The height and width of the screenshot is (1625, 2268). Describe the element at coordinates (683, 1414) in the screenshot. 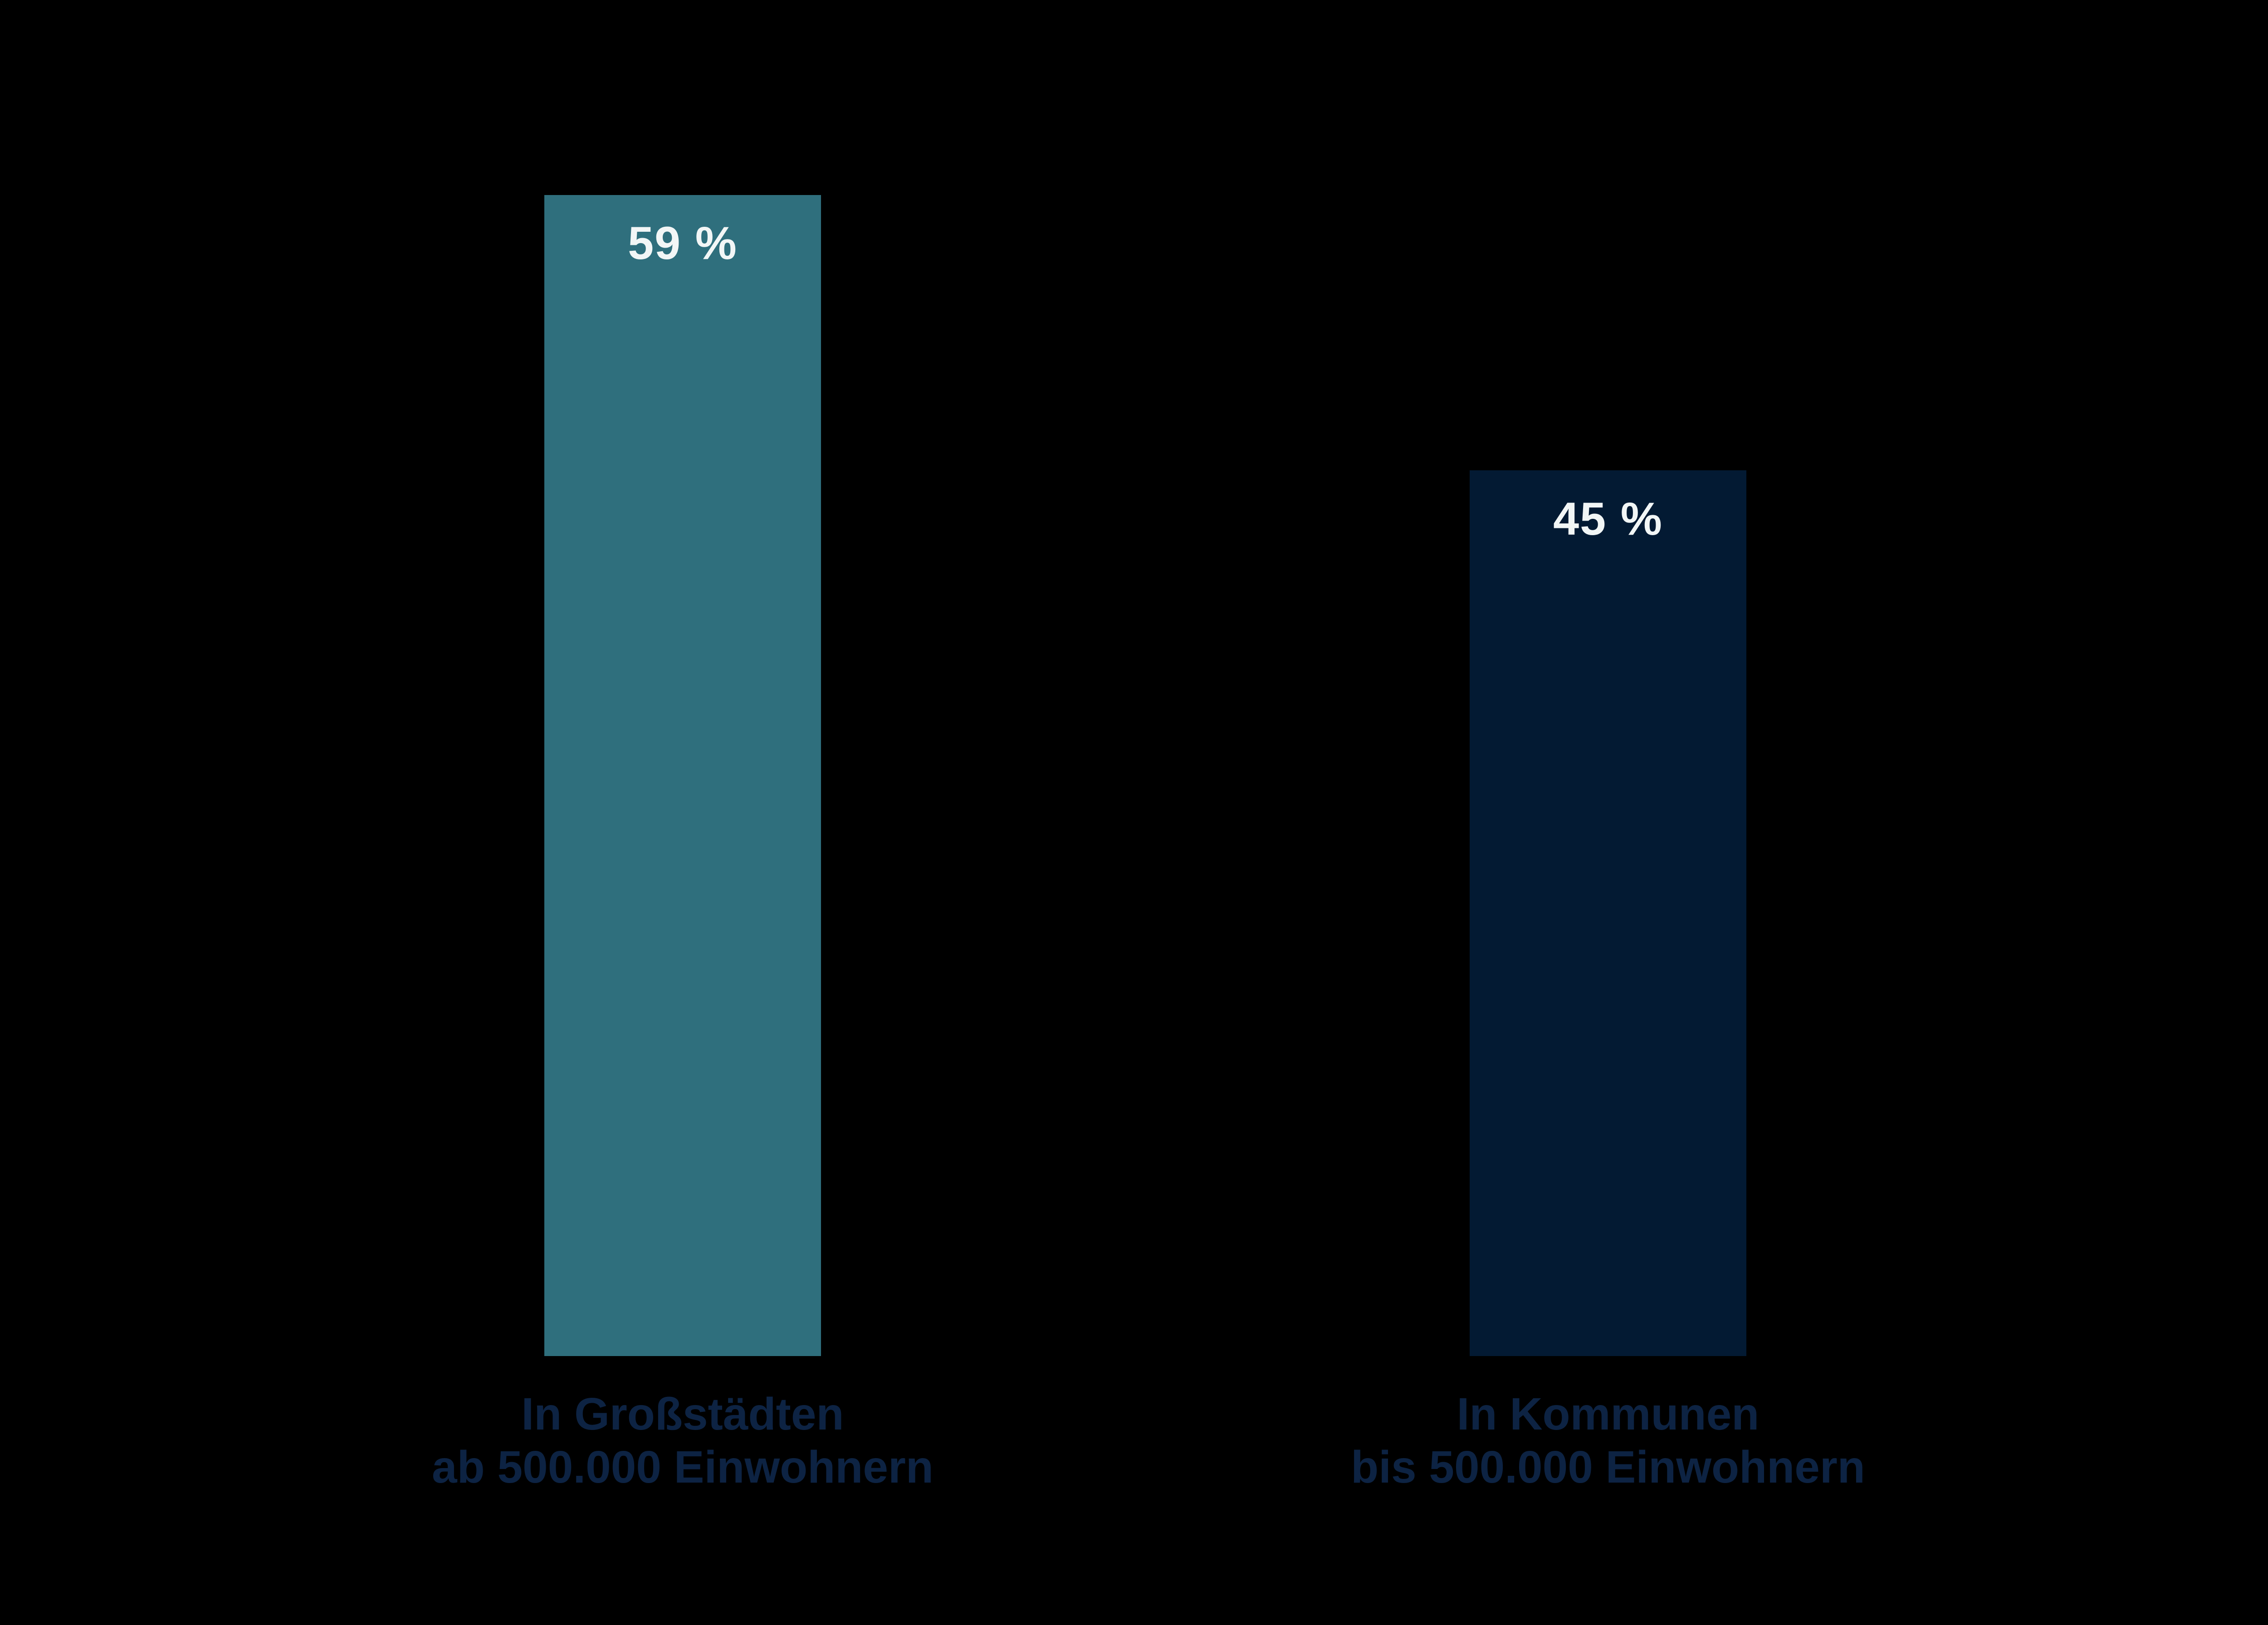

I see `category-label-grossstaedte-line1: In Großstädten` at that location.